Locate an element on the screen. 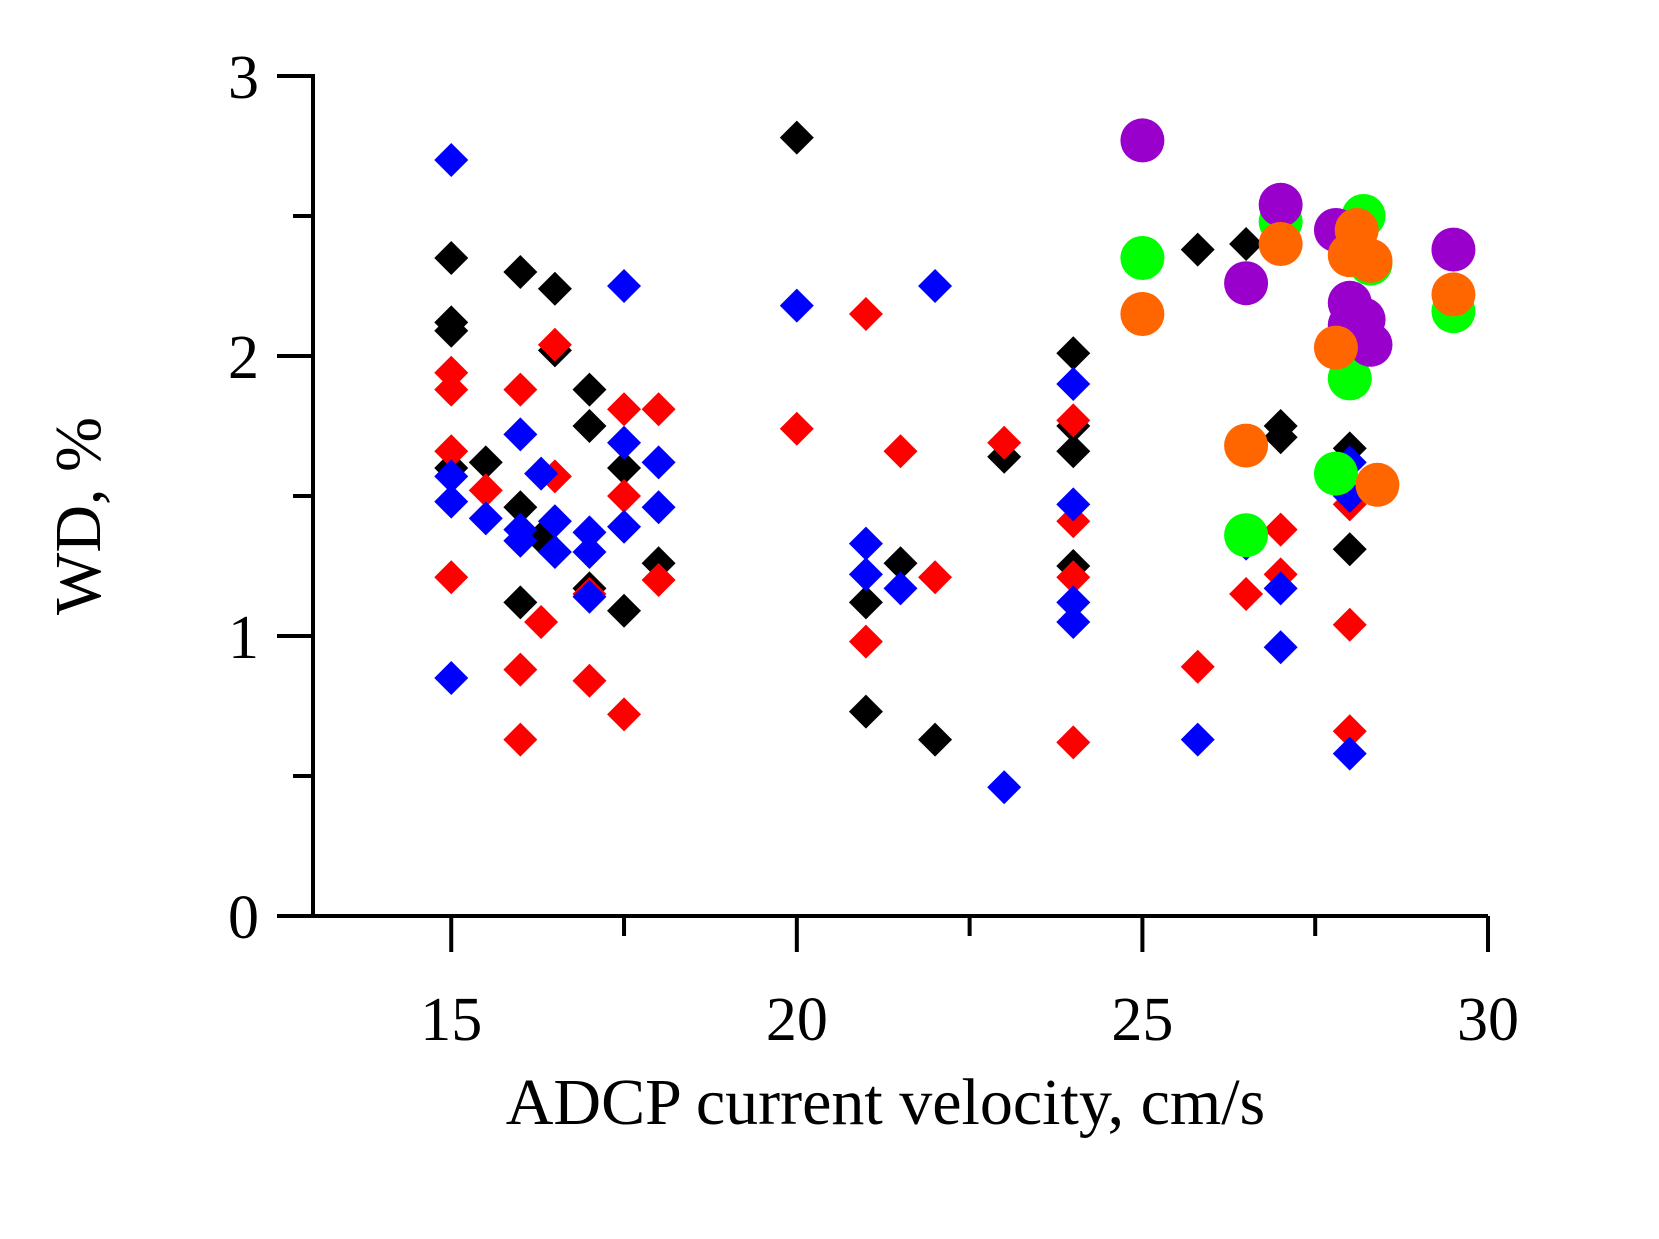 The image size is (1659, 1239). y-tick-label: 1 is located at coordinates (243, 638).